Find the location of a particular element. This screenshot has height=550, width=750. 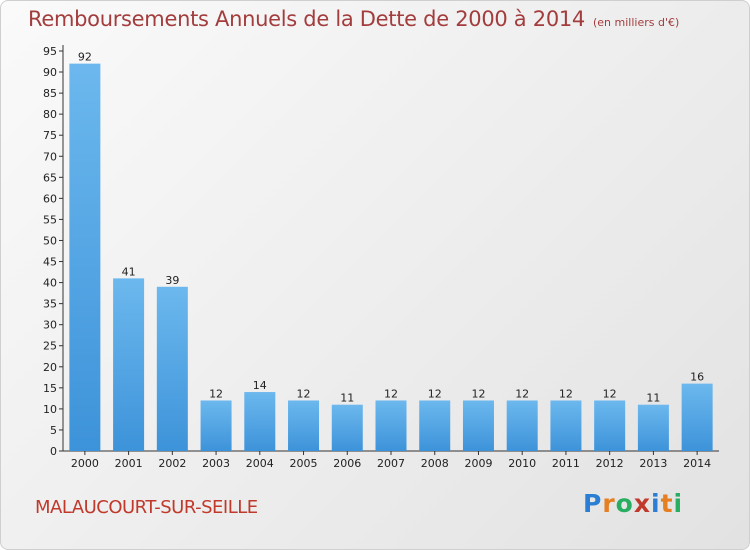

x-tick-label: 2003 is located at coordinates (216, 463).